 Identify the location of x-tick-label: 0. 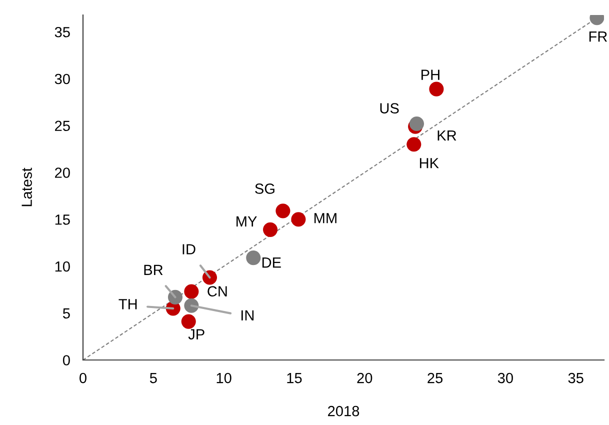
(83, 378).